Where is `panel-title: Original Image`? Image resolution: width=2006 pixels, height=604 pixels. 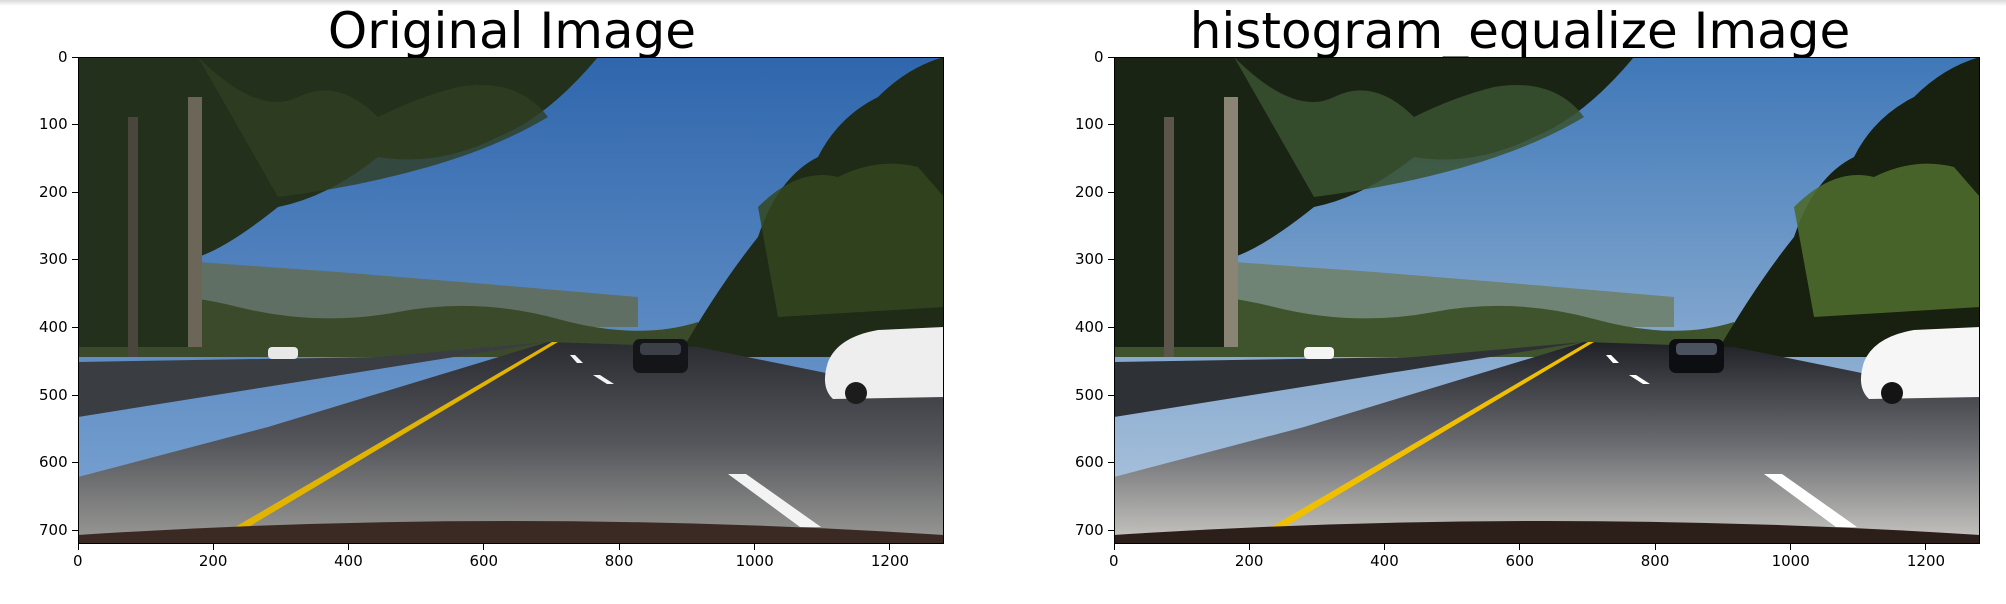 panel-title: Original Image is located at coordinates (512, 31).